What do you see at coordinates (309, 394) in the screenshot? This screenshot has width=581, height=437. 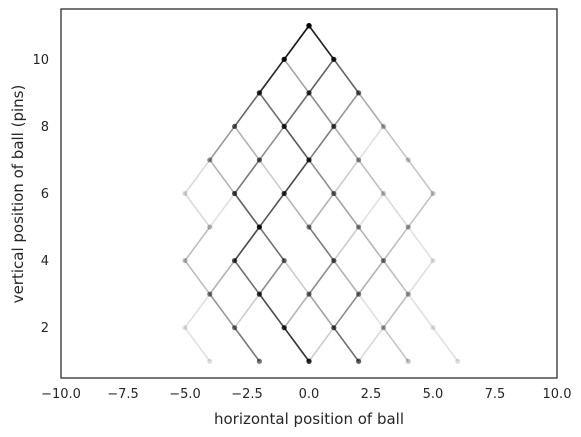 I see `x-tick-label: 0.0` at bounding box center [309, 394].